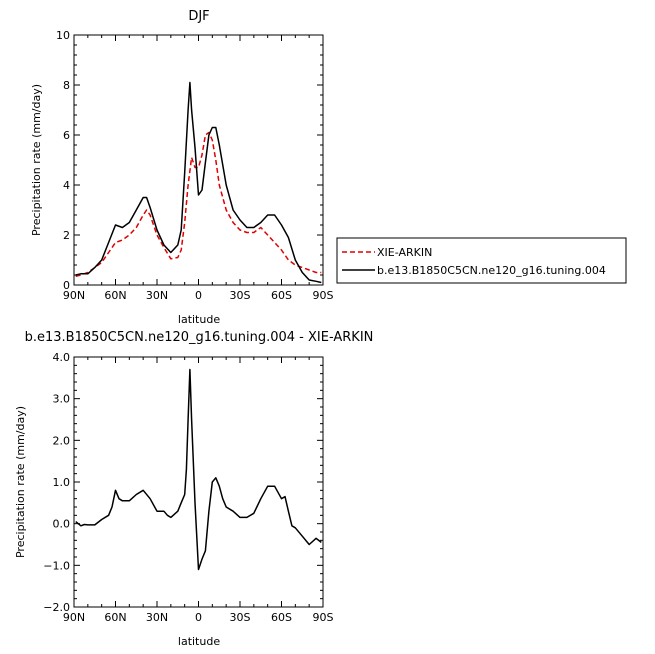 This screenshot has height=654, width=655. What do you see at coordinates (281, 295) in the screenshot?
I see `top-x-tick-label: 60S` at bounding box center [281, 295].